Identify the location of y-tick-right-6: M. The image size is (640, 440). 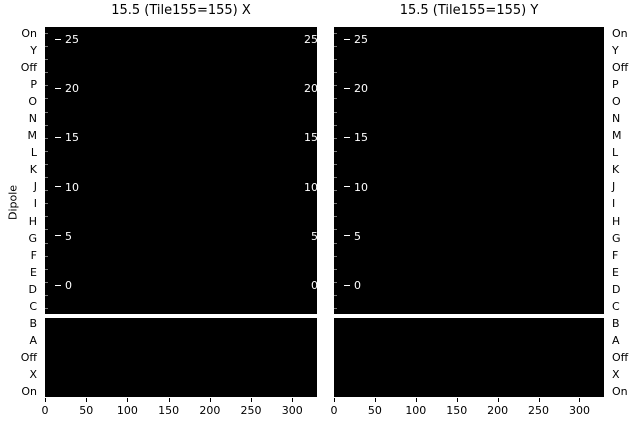
(617, 136).